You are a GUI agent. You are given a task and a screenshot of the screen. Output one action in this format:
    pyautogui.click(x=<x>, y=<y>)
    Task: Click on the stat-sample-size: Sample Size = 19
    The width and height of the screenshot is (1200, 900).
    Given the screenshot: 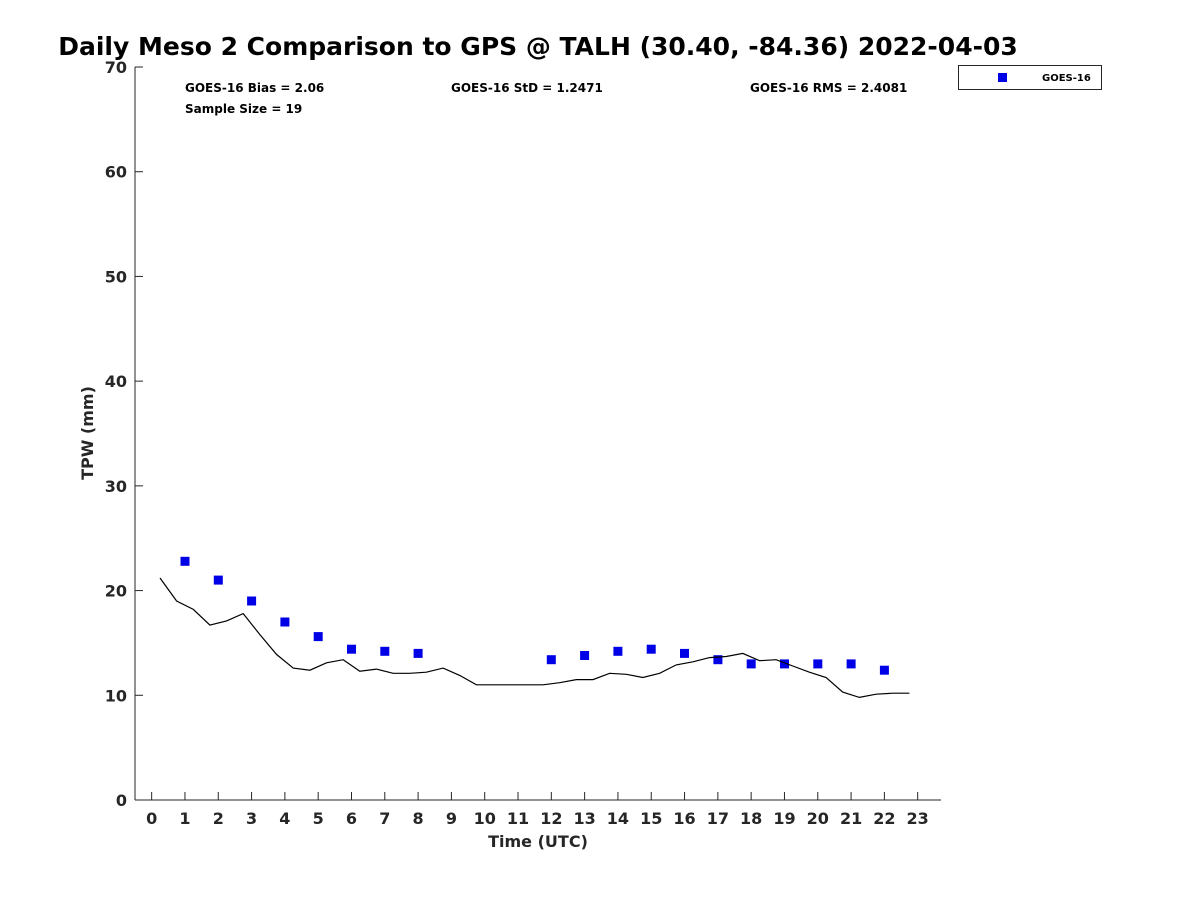 What is the action you would take?
    pyautogui.click(x=243, y=109)
    